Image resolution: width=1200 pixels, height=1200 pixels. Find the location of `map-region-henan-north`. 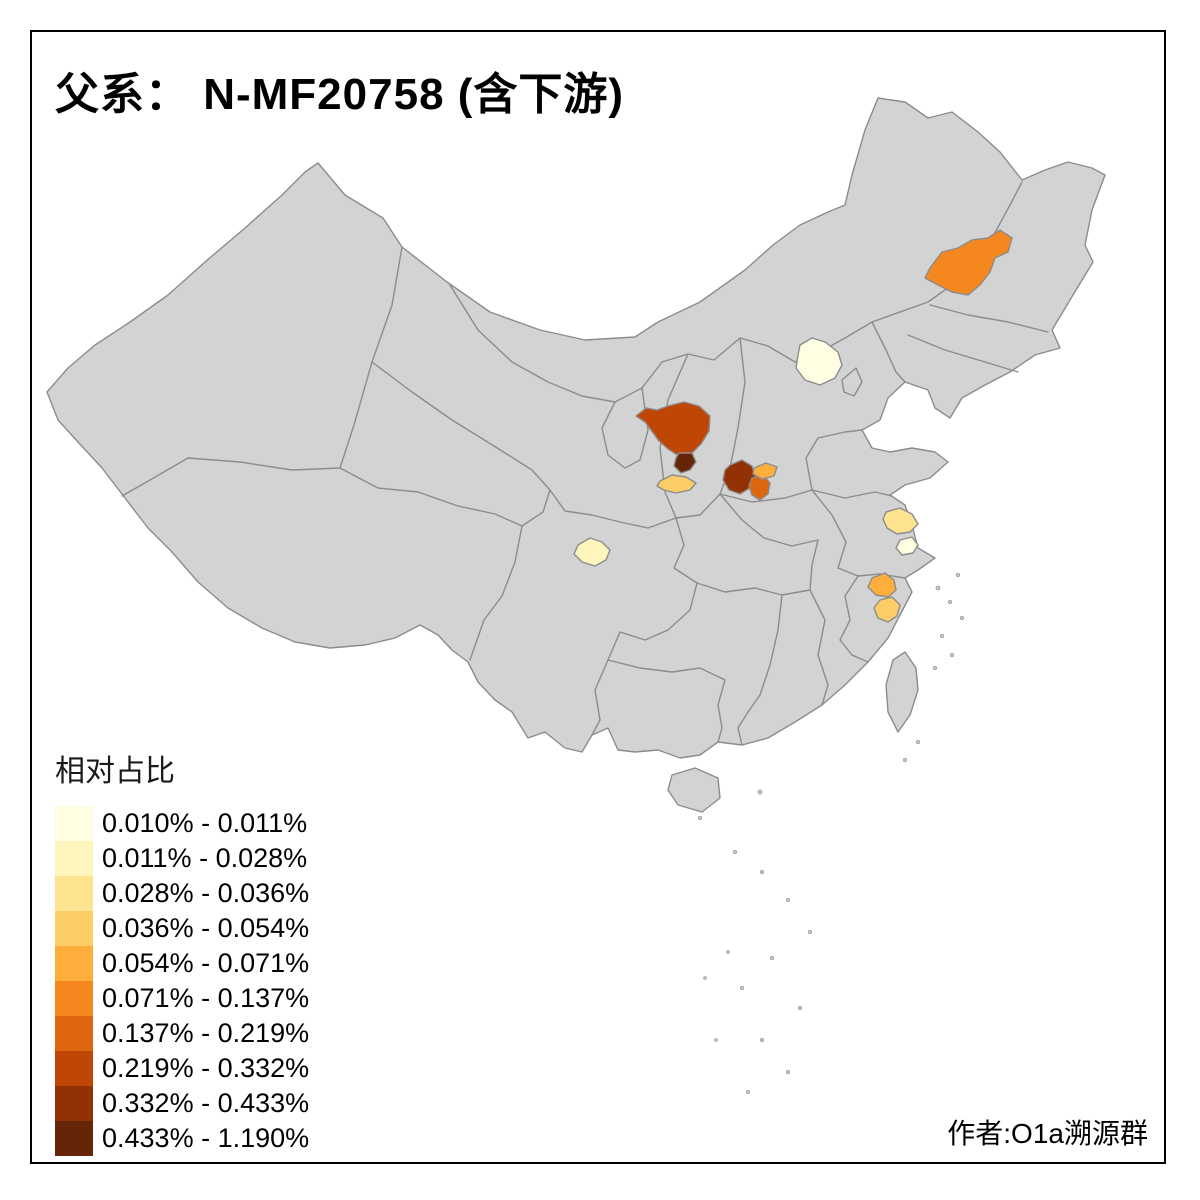

map-region-henan-north is located at coordinates (765, 471).